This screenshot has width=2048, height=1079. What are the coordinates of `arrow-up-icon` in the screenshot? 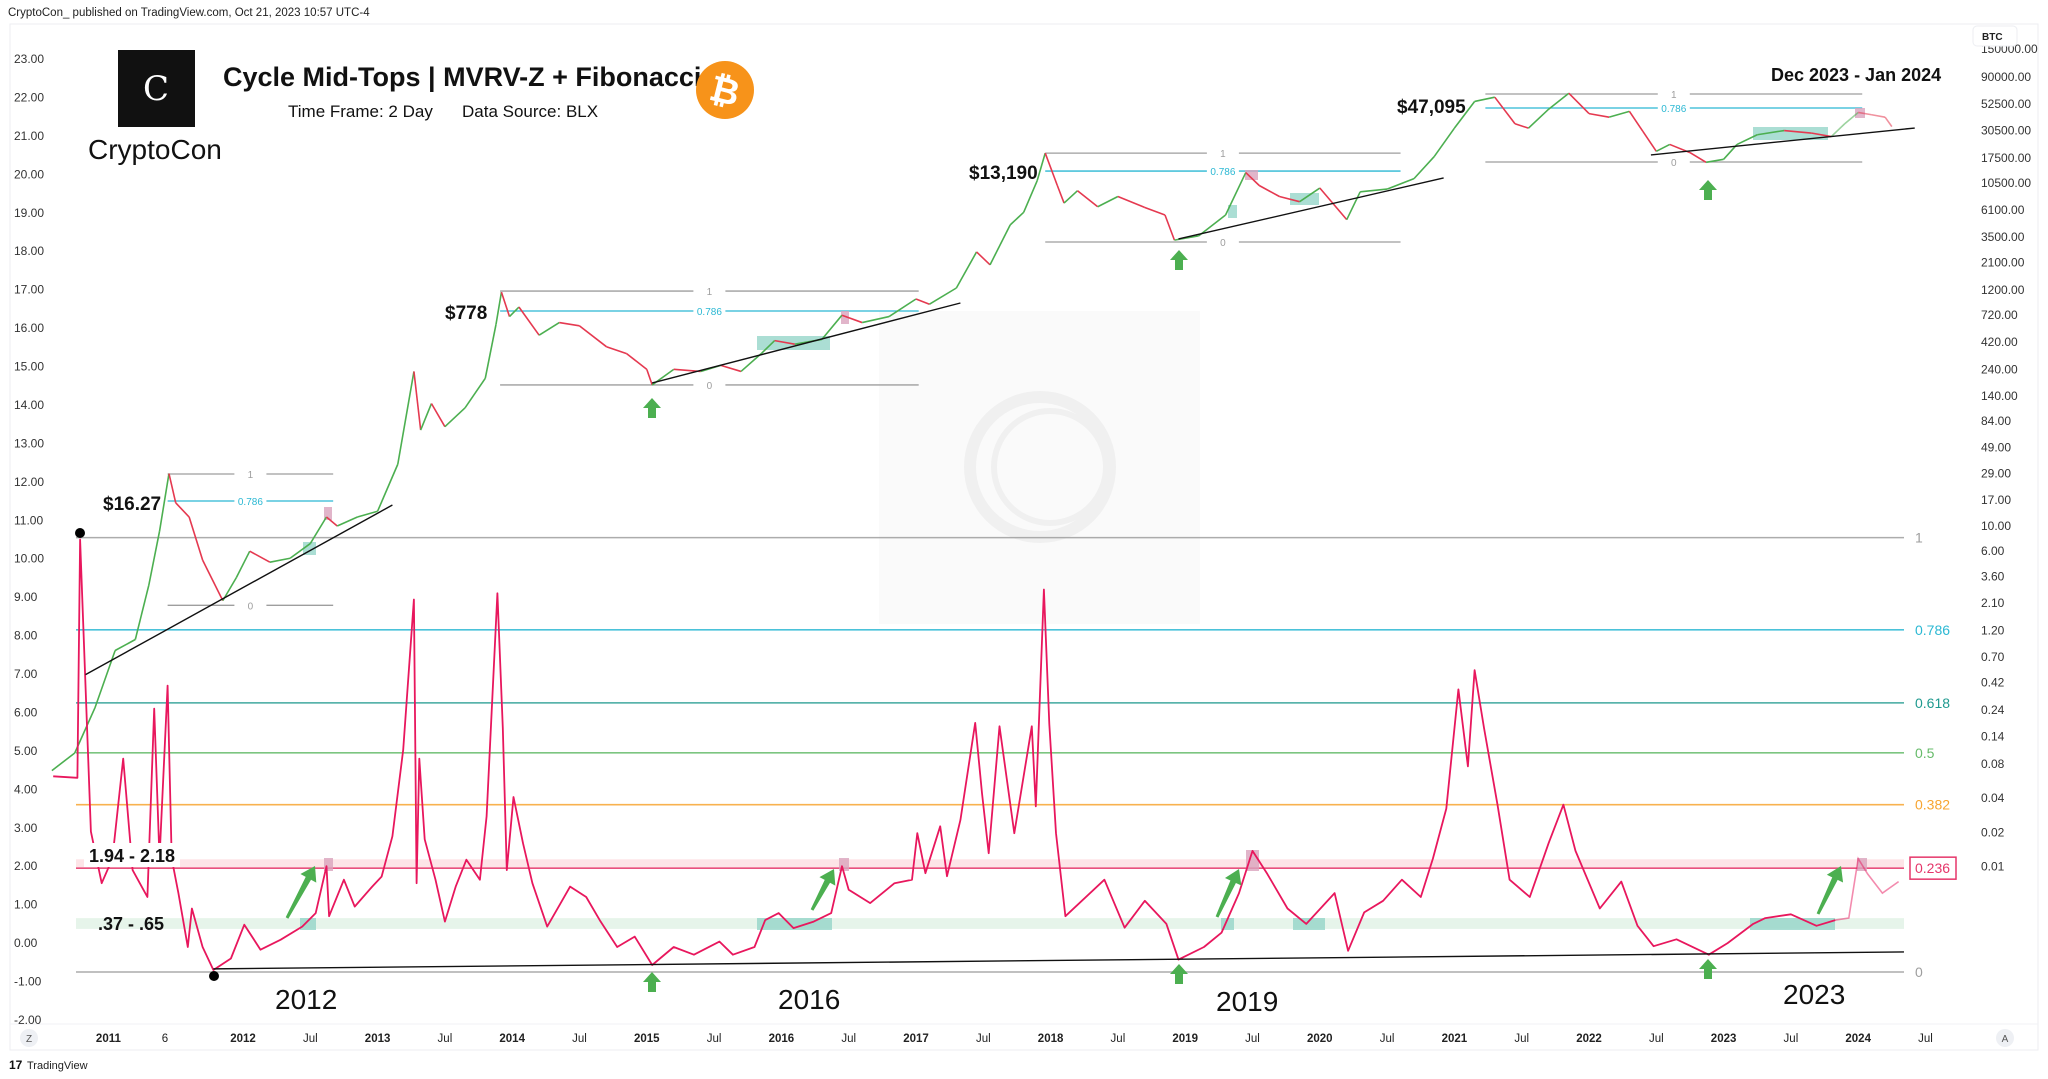 It's located at (652, 408).